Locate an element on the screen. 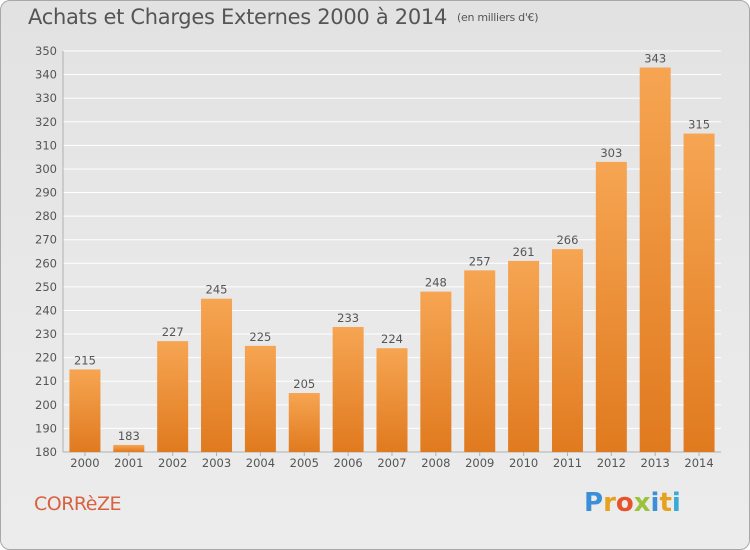 The image size is (750, 550). logo-letter: t is located at coordinates (665, 503).